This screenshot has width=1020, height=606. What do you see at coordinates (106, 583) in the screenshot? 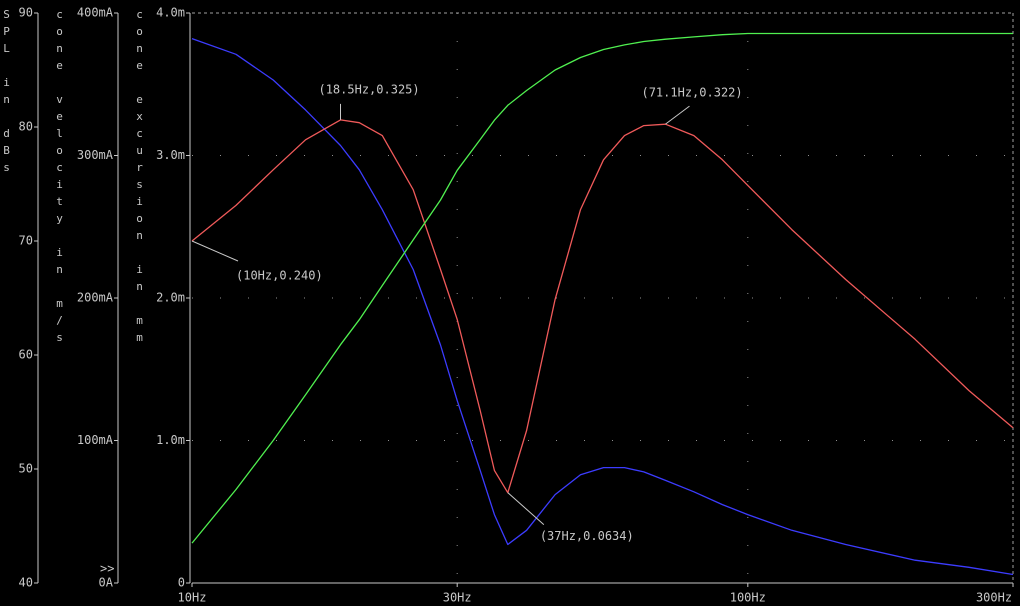
I see `y2-tick-label: 0A` at bounding box center [106, 583].